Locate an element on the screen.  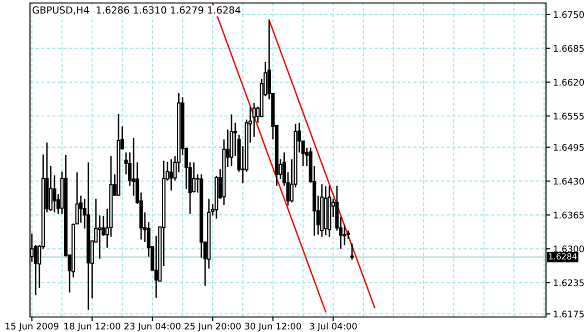
y-tick-label: 1.6430 is located at coordinates (569, 181).